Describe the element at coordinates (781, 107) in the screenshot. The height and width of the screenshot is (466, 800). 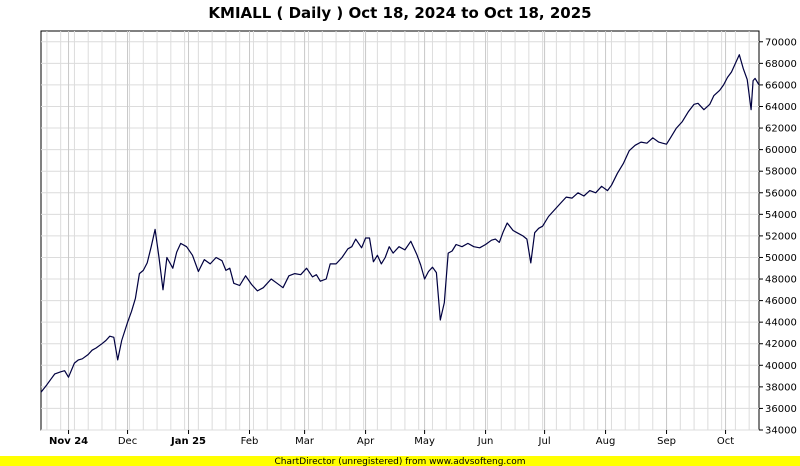
I see `y-tick-label: 64000` at that location.